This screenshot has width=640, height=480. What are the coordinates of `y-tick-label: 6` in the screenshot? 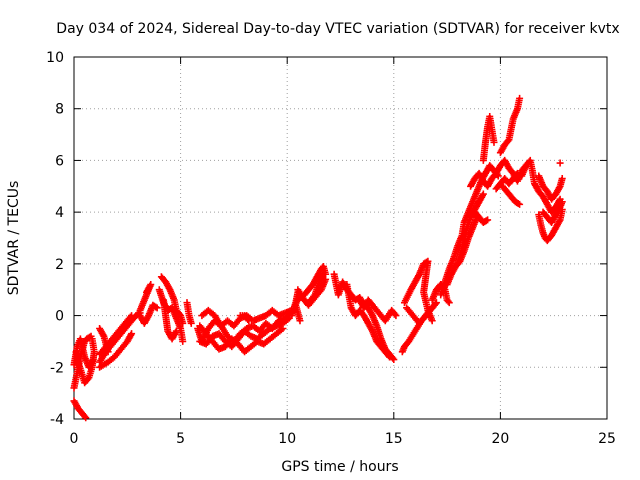 It's located at (59, 161).